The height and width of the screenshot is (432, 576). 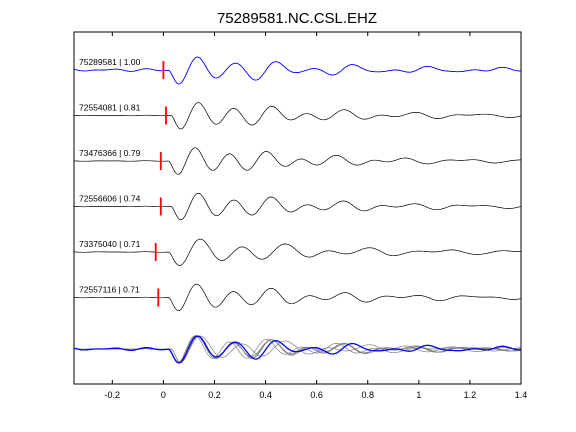 I want to click on trace-label: 75289581 | 1.00, so click(x=110, y=62).